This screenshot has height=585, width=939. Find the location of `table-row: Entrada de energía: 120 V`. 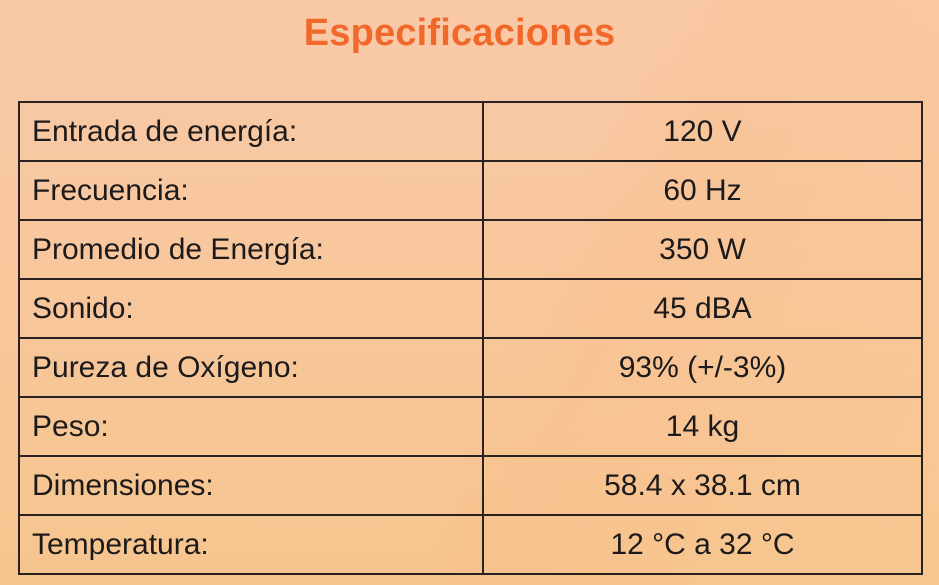

table-row: Entrada de energía: 120 V is located at coordinates (470, 131).